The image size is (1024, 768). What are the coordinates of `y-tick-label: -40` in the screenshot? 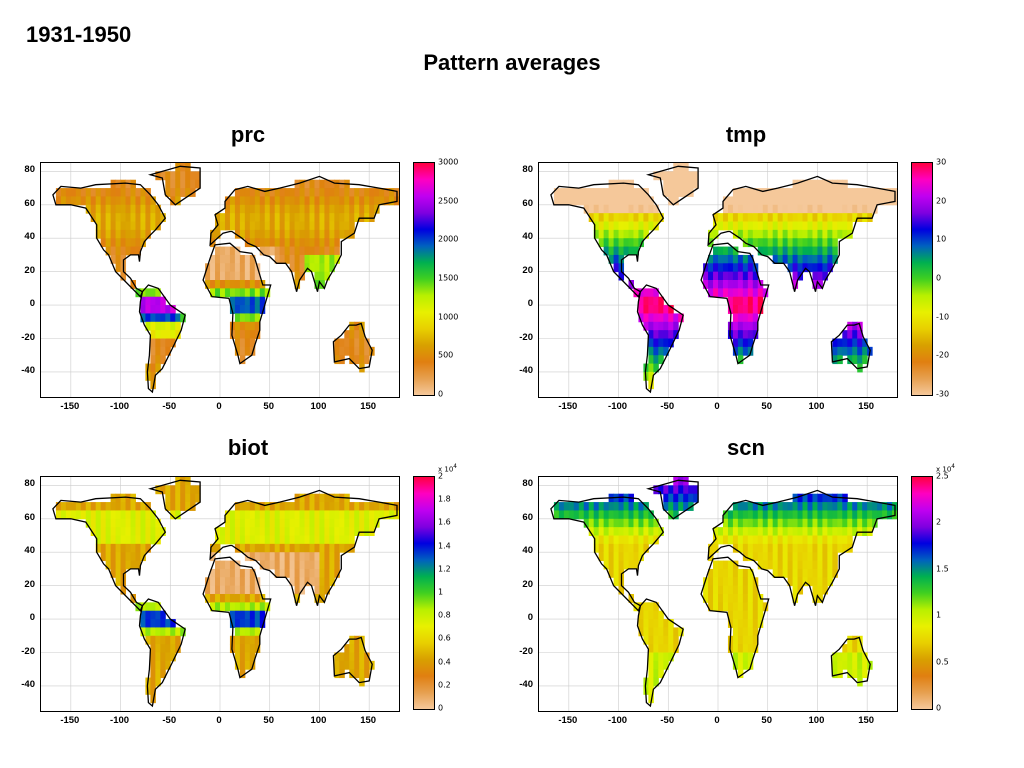 It's located at (28, 684).